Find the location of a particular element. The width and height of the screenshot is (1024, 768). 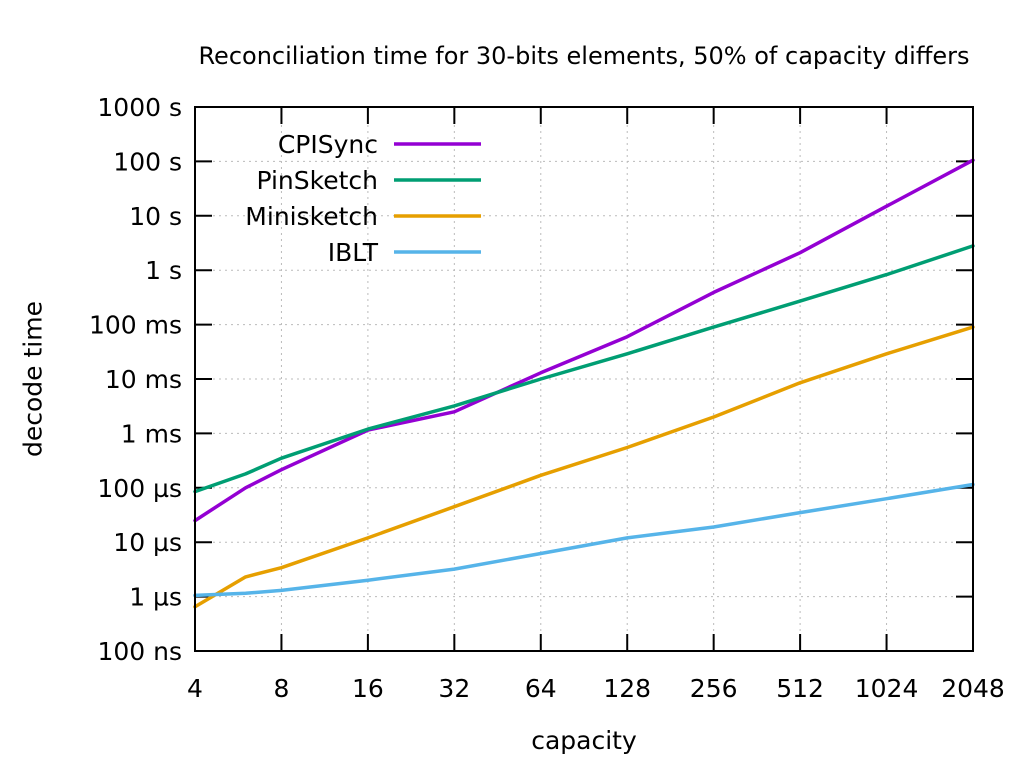

x-tick-label: 2048 is located at coordinates (973, 688).